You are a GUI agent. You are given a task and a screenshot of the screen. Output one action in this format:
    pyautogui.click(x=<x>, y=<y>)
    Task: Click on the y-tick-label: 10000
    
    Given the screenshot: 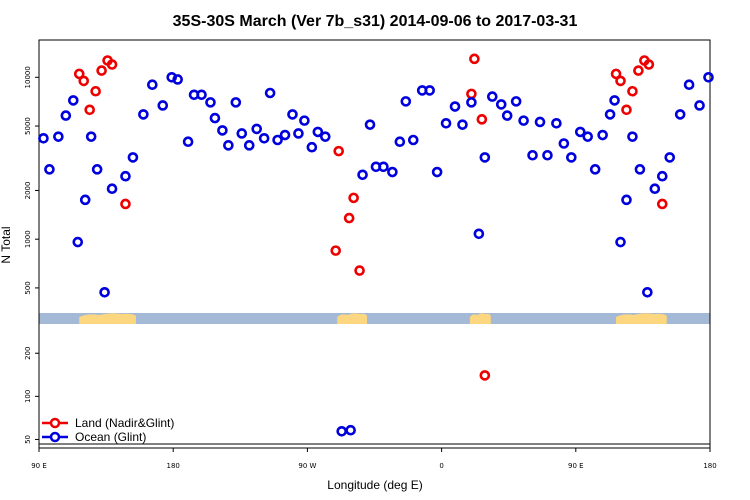 What is the action you would take?
    pyautogui.click(x=28, y=77)
    